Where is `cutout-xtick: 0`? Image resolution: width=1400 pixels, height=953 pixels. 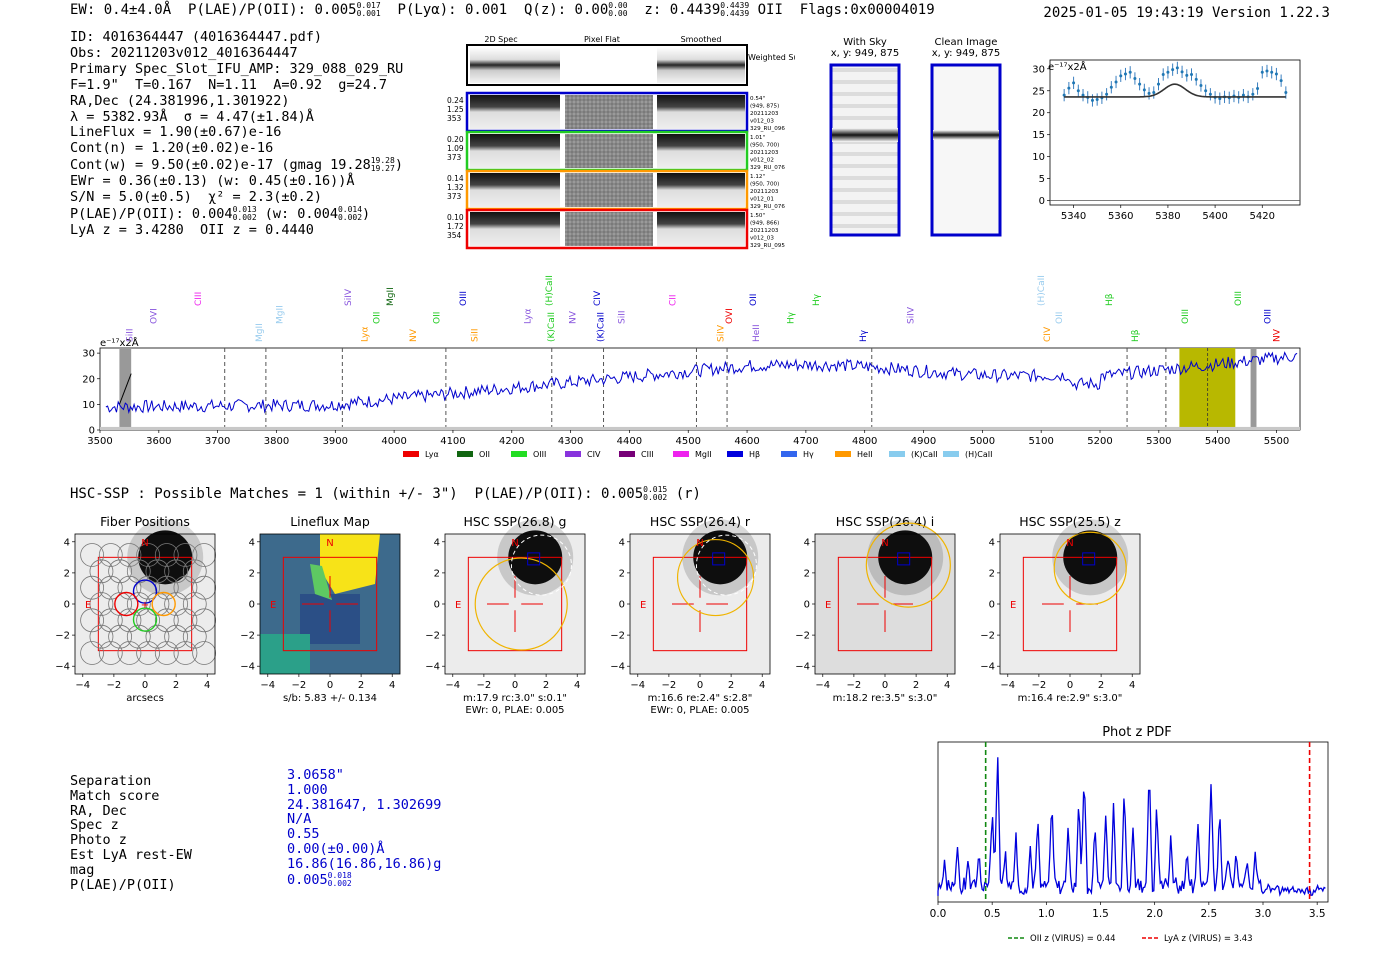 cutout-xtick: 0 is located at coordinates (515, 685).